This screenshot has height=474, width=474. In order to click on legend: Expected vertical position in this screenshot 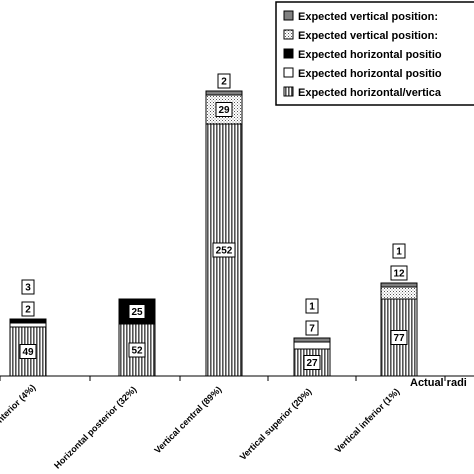, I will do `click(374, 53)`.